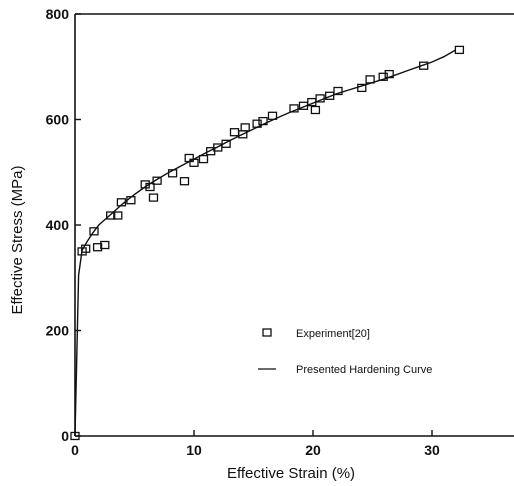  What do you see at coordinates (65, 436) in the screenshot?
I see `y-tick-label: 0` at bounding box center [65, 436].